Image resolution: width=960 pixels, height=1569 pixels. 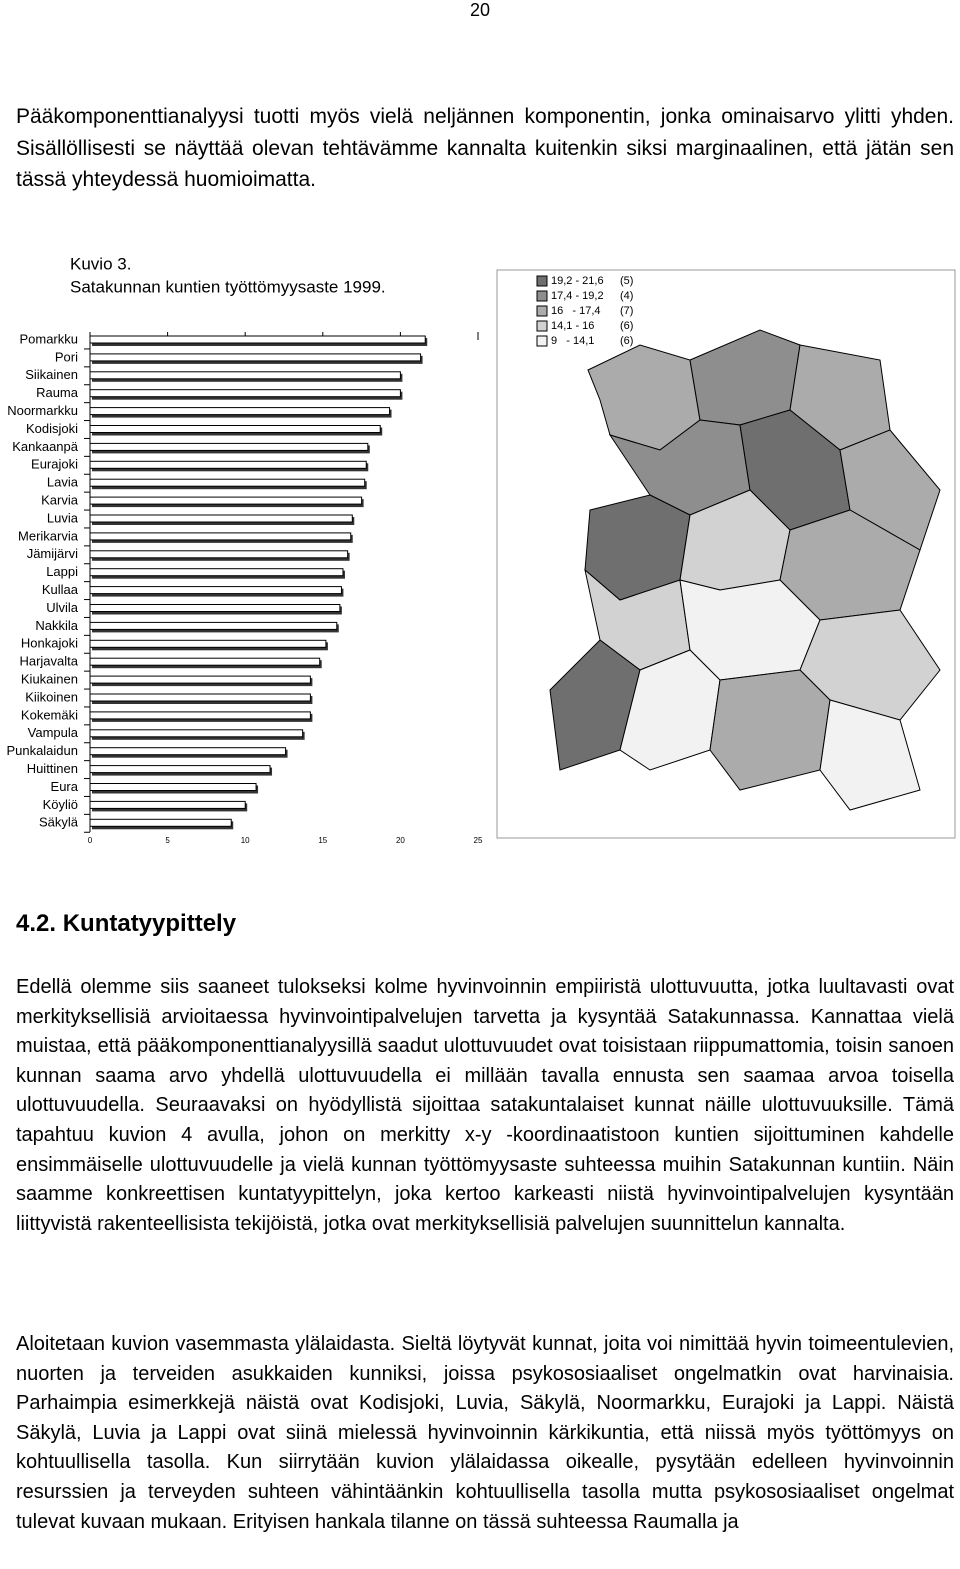 I want to click on y-tick-label: Nakkila, so click(x=56, y=625).